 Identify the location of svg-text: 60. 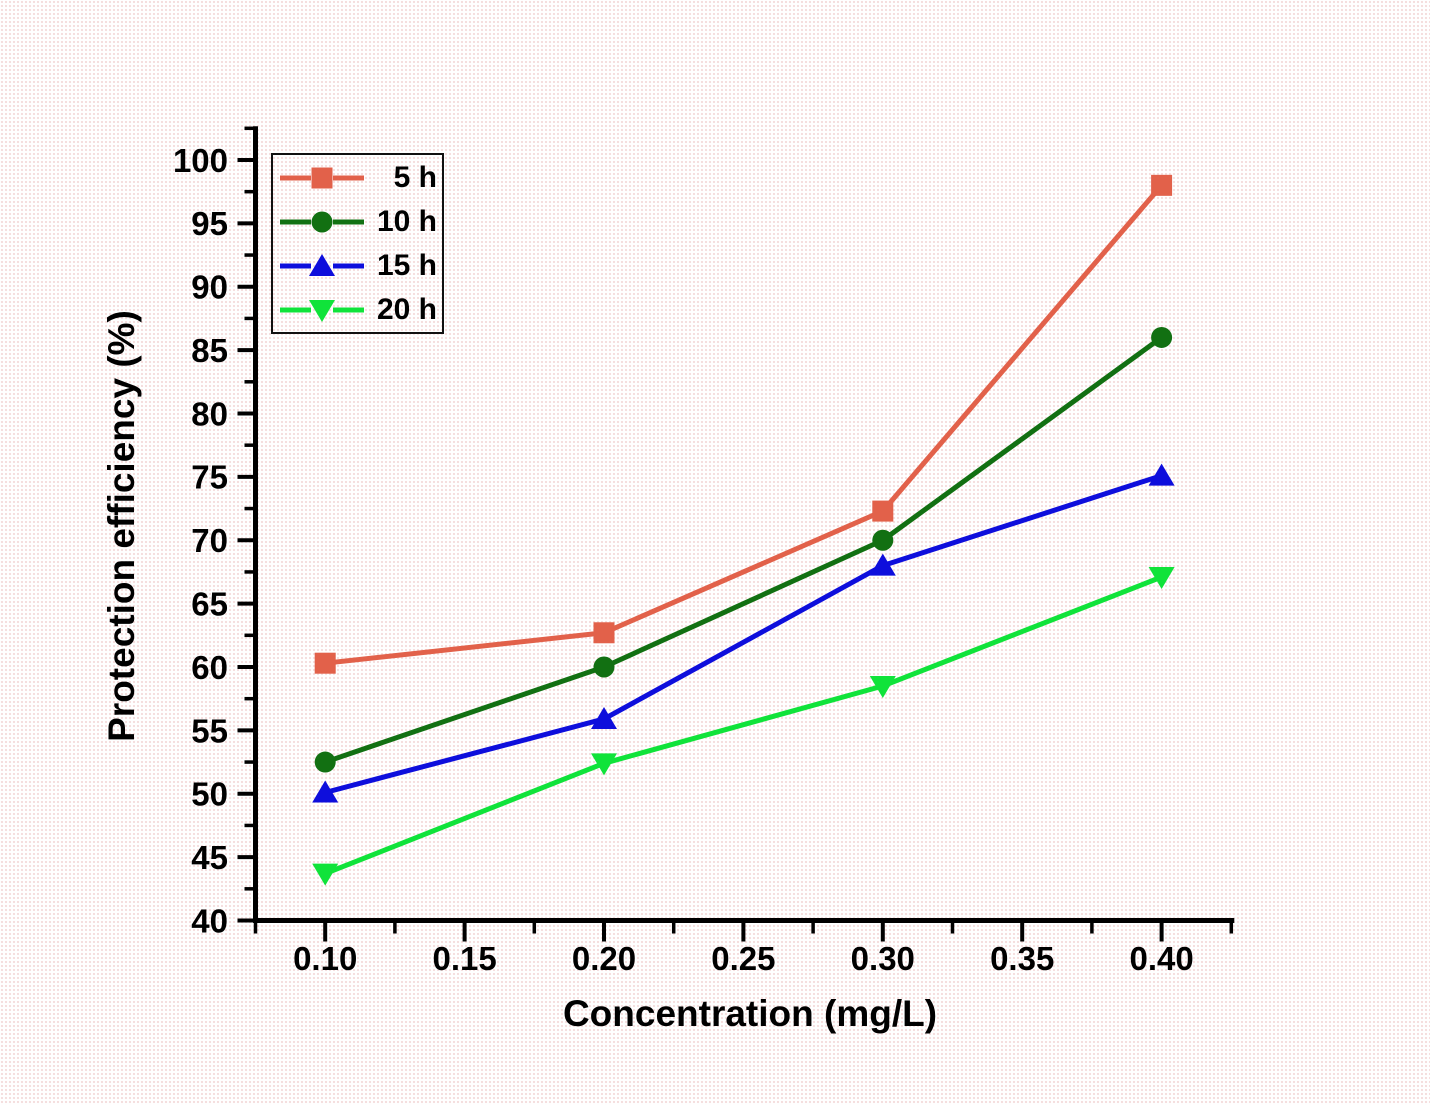
(209, 667).